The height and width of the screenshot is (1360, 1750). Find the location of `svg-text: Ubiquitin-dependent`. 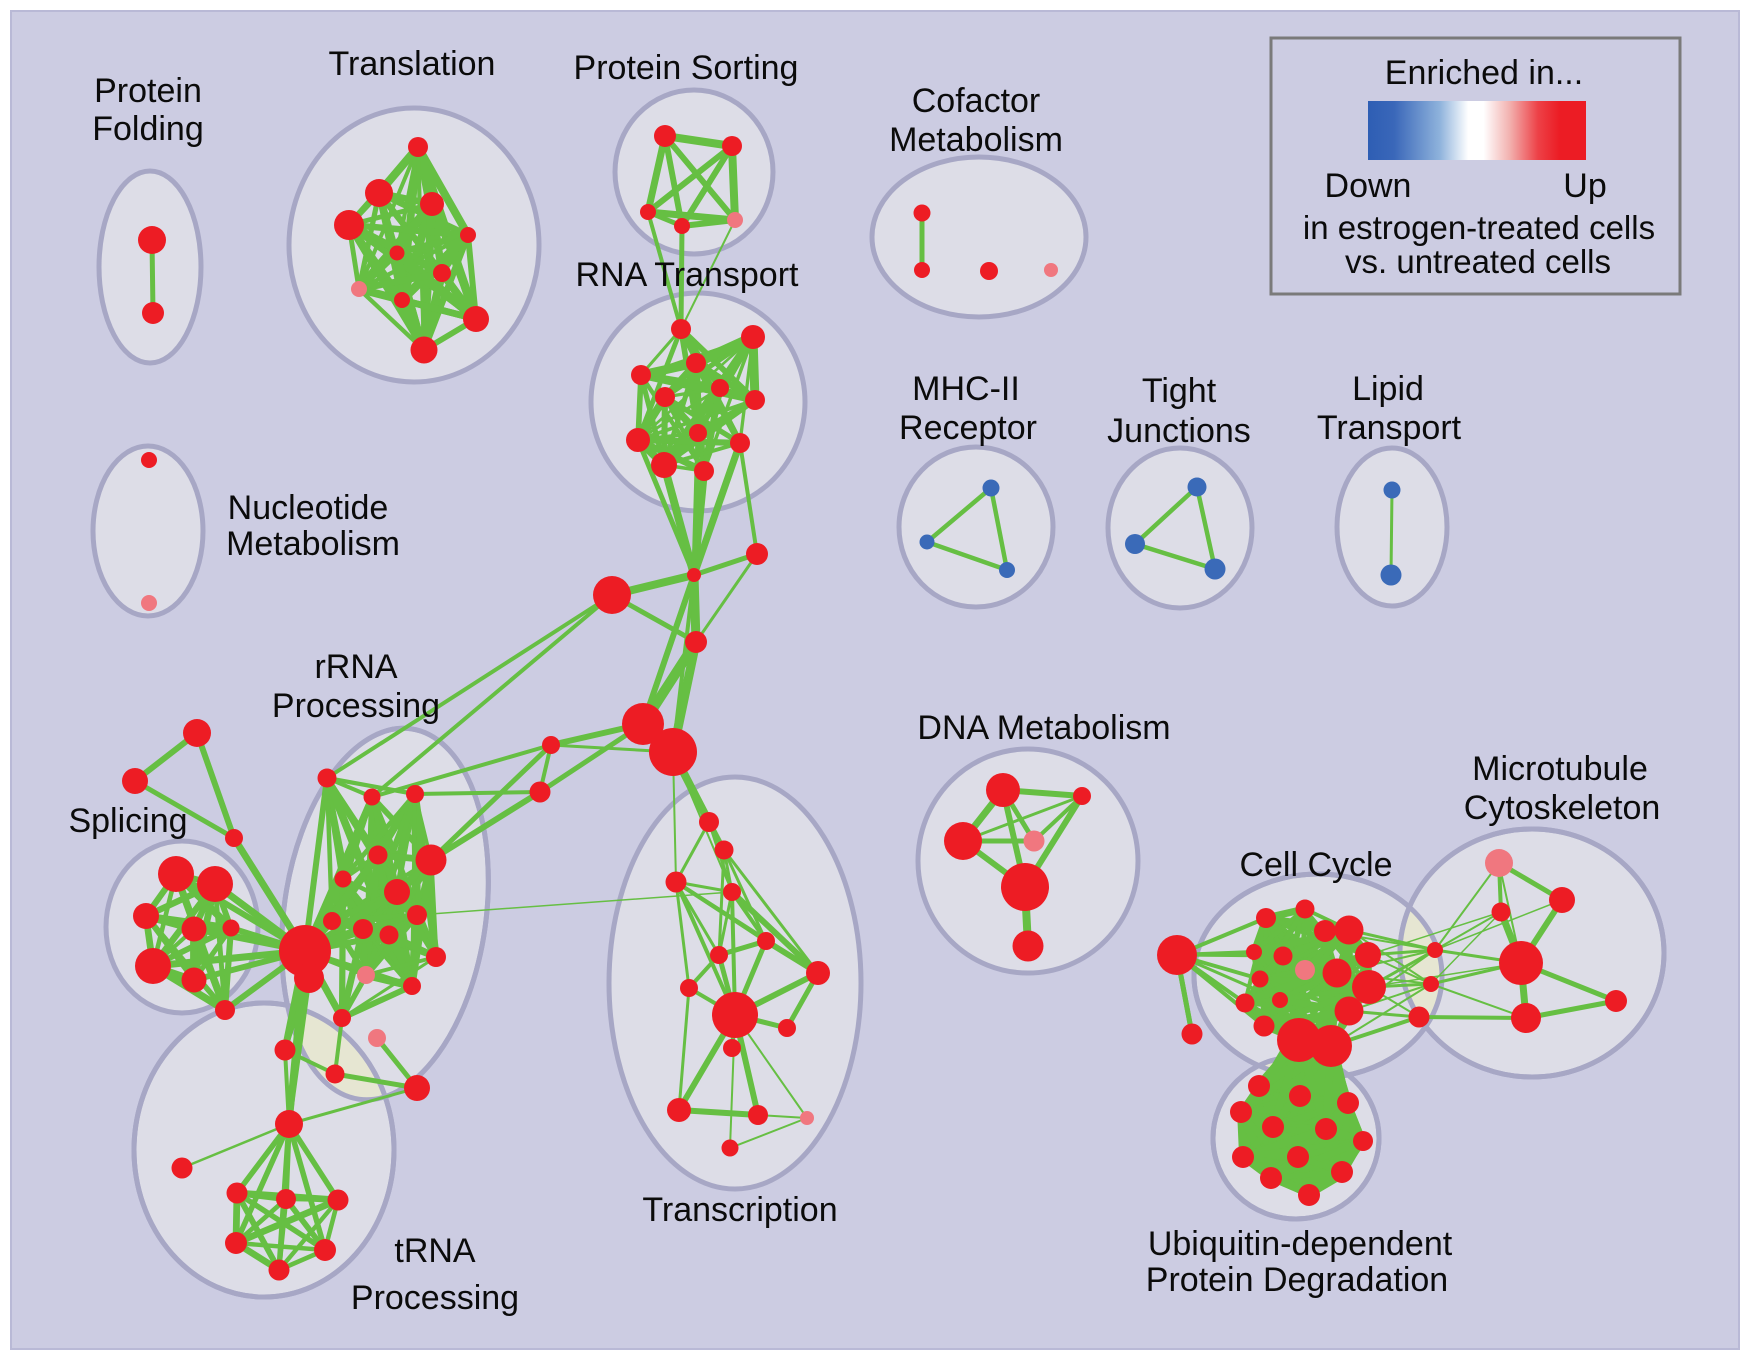

svg-text: Ubiquitin-dependent is located at coordinates (1300, 1244).